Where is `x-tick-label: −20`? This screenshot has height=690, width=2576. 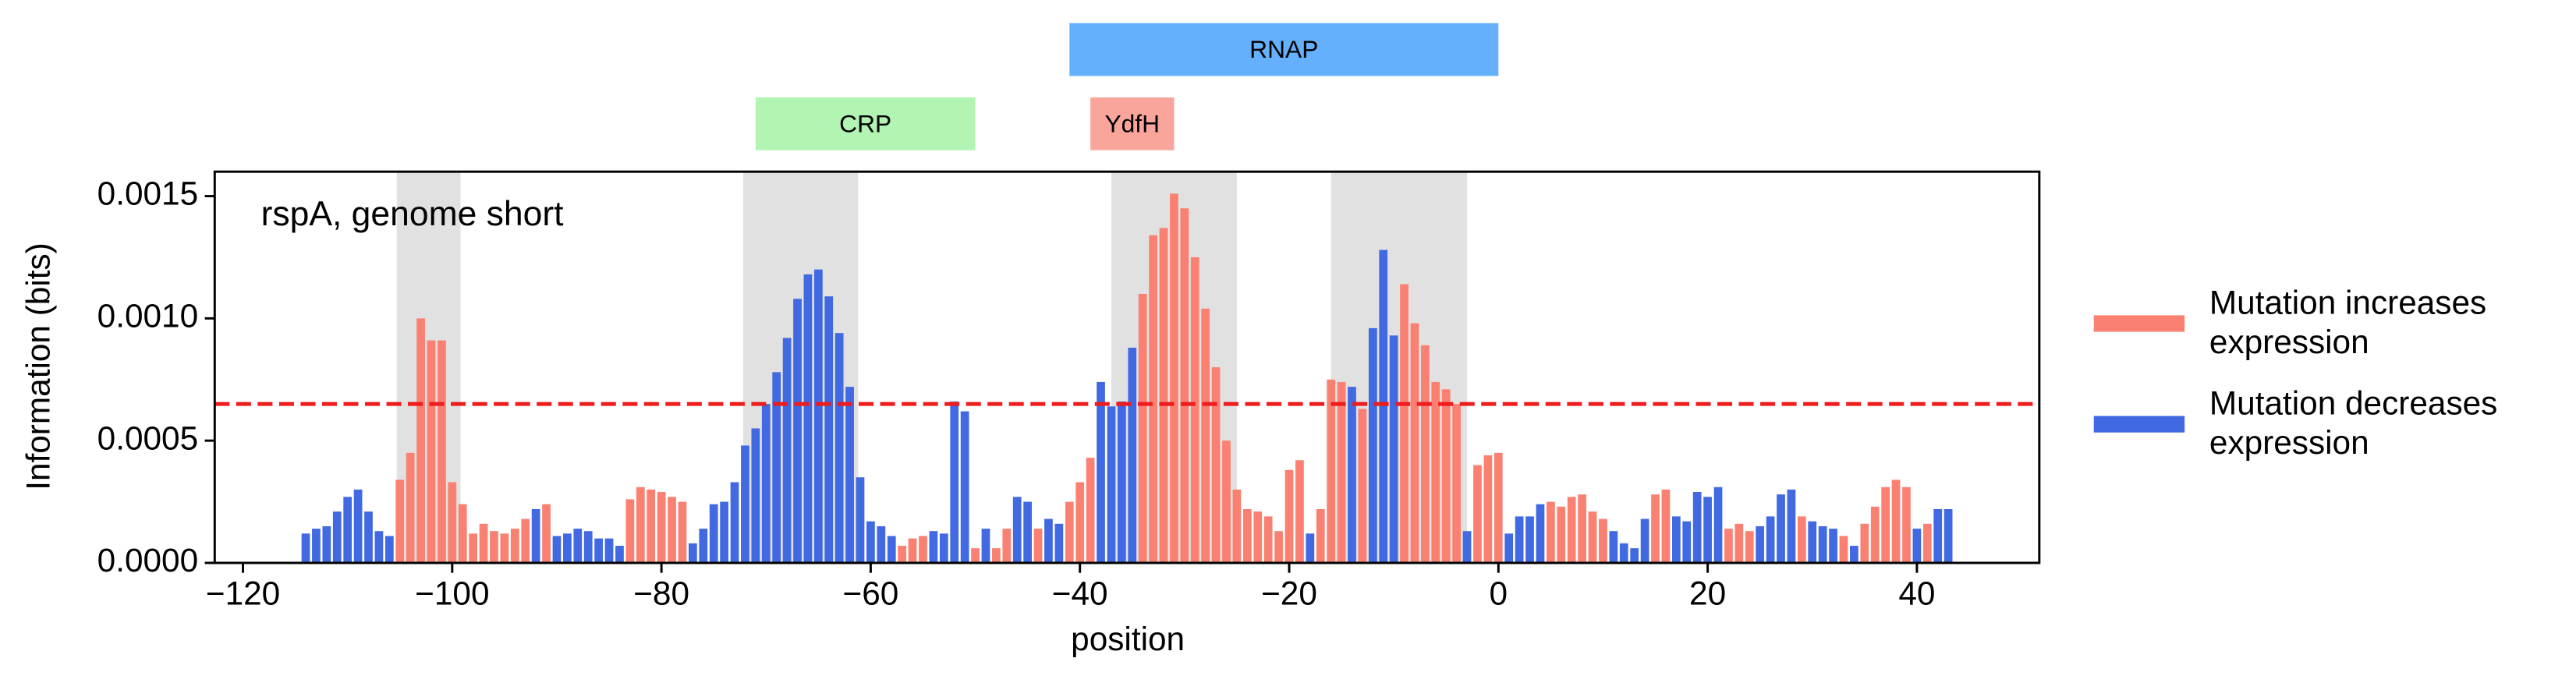
x-tick-label: −20 is located at coordinates (1289, 593).